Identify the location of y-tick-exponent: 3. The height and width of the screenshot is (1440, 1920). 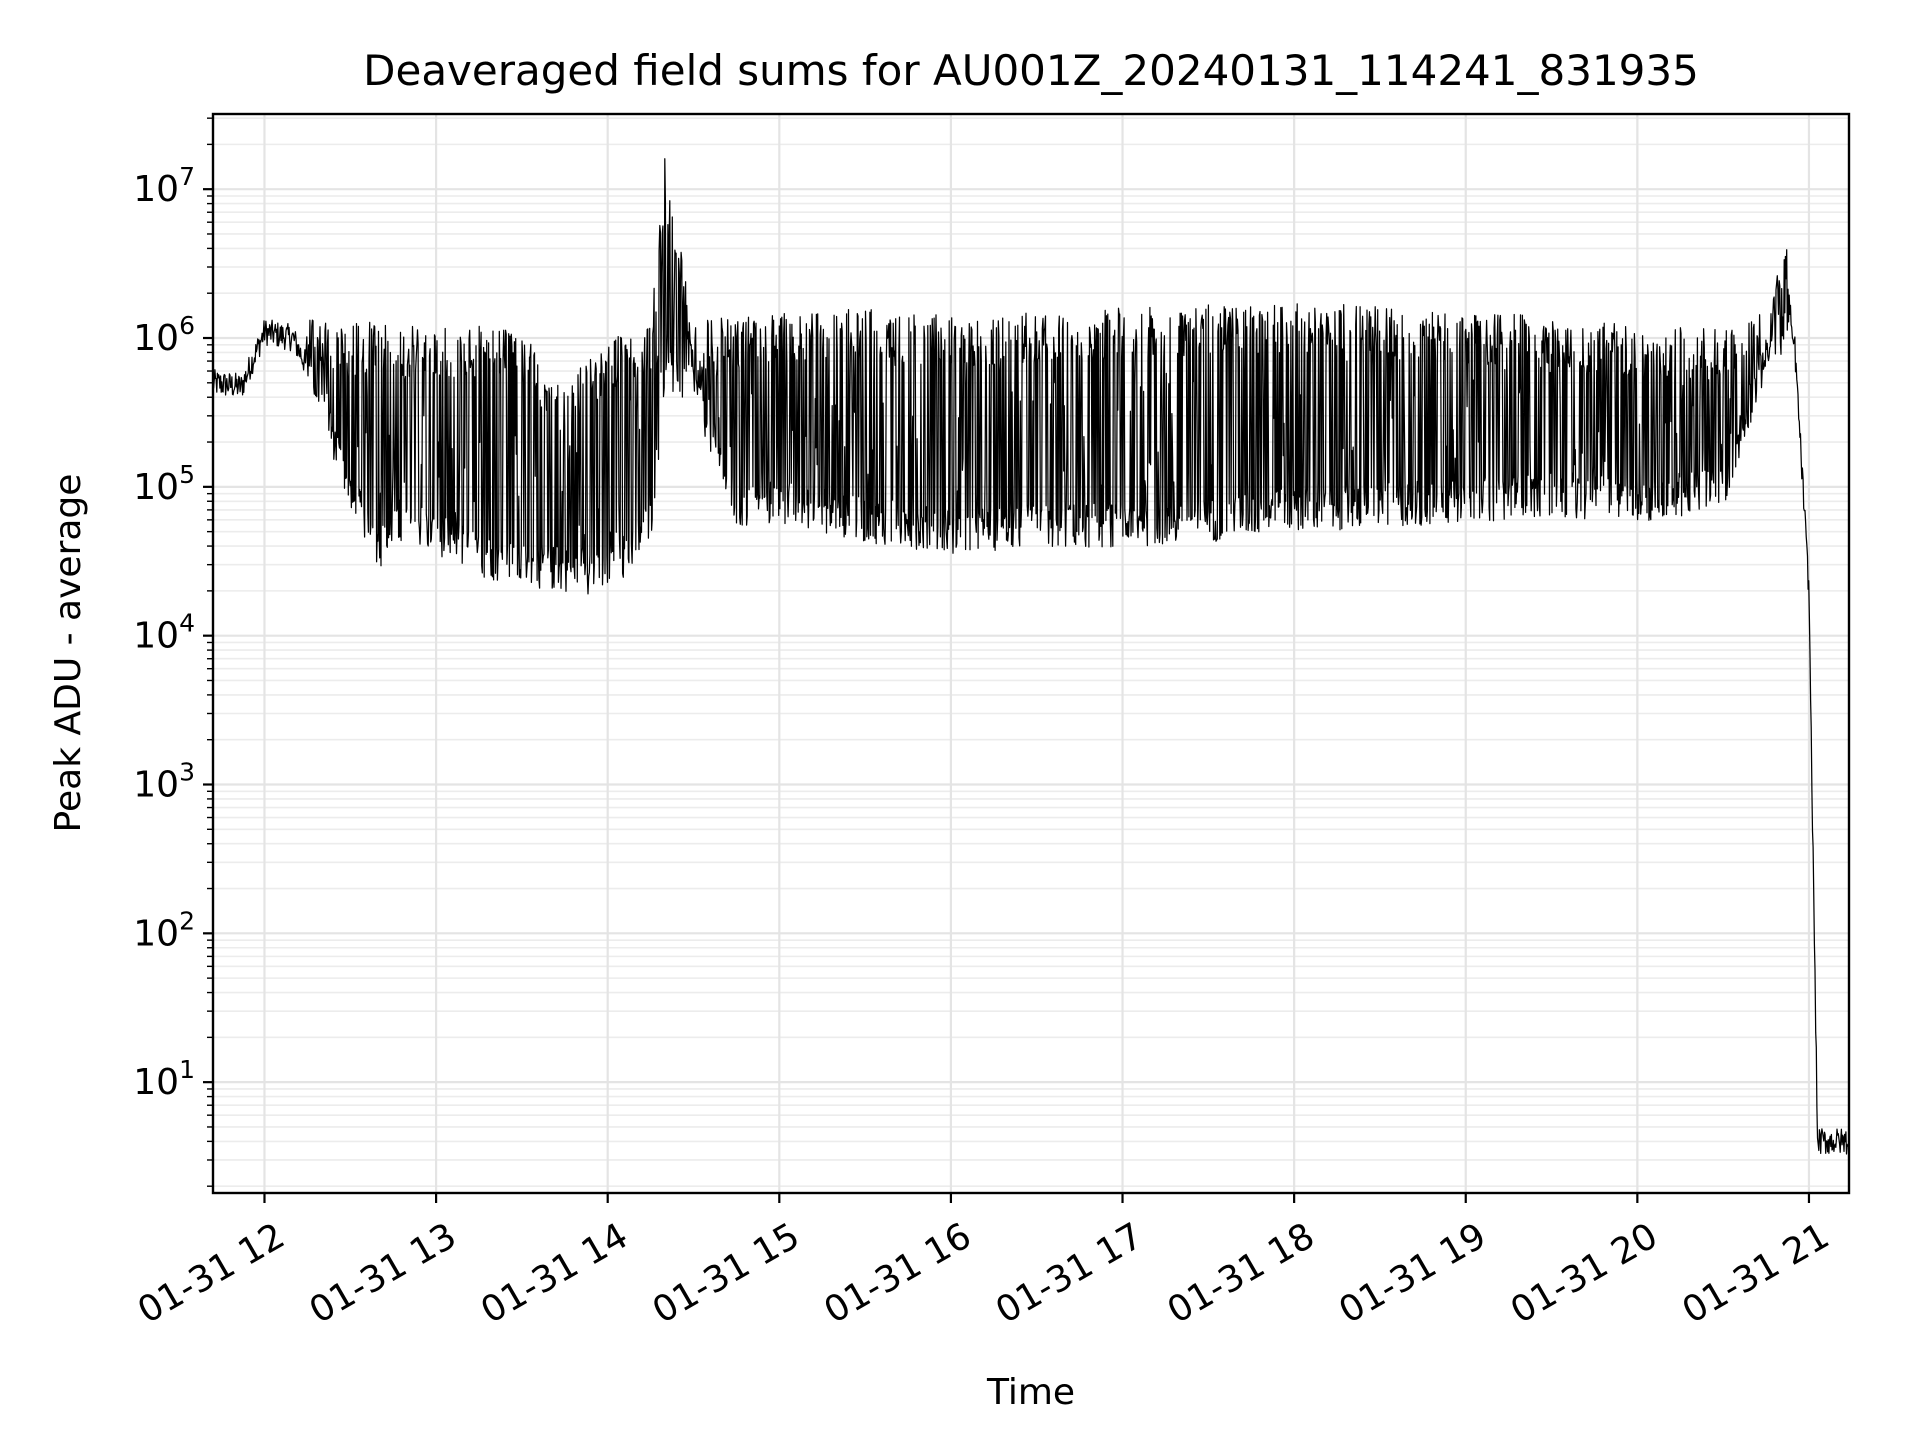
(187, 772).